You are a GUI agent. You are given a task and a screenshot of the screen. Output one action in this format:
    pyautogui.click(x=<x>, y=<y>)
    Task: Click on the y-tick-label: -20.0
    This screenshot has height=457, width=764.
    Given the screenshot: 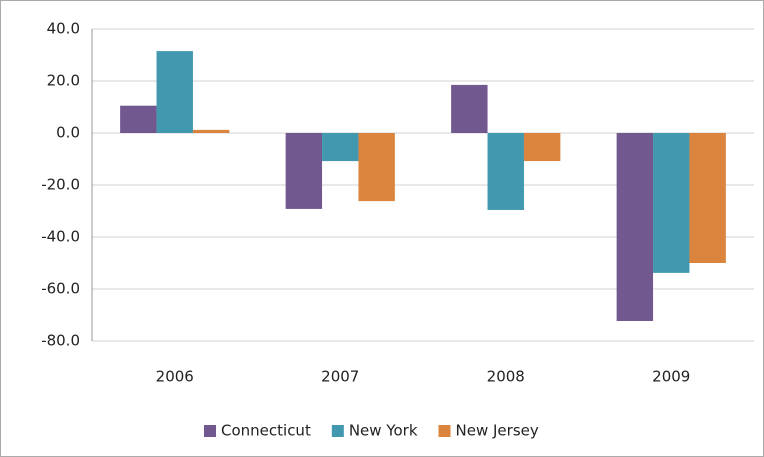 What is the action you would take?
    pyautogui.click(x=60, y=185)
    